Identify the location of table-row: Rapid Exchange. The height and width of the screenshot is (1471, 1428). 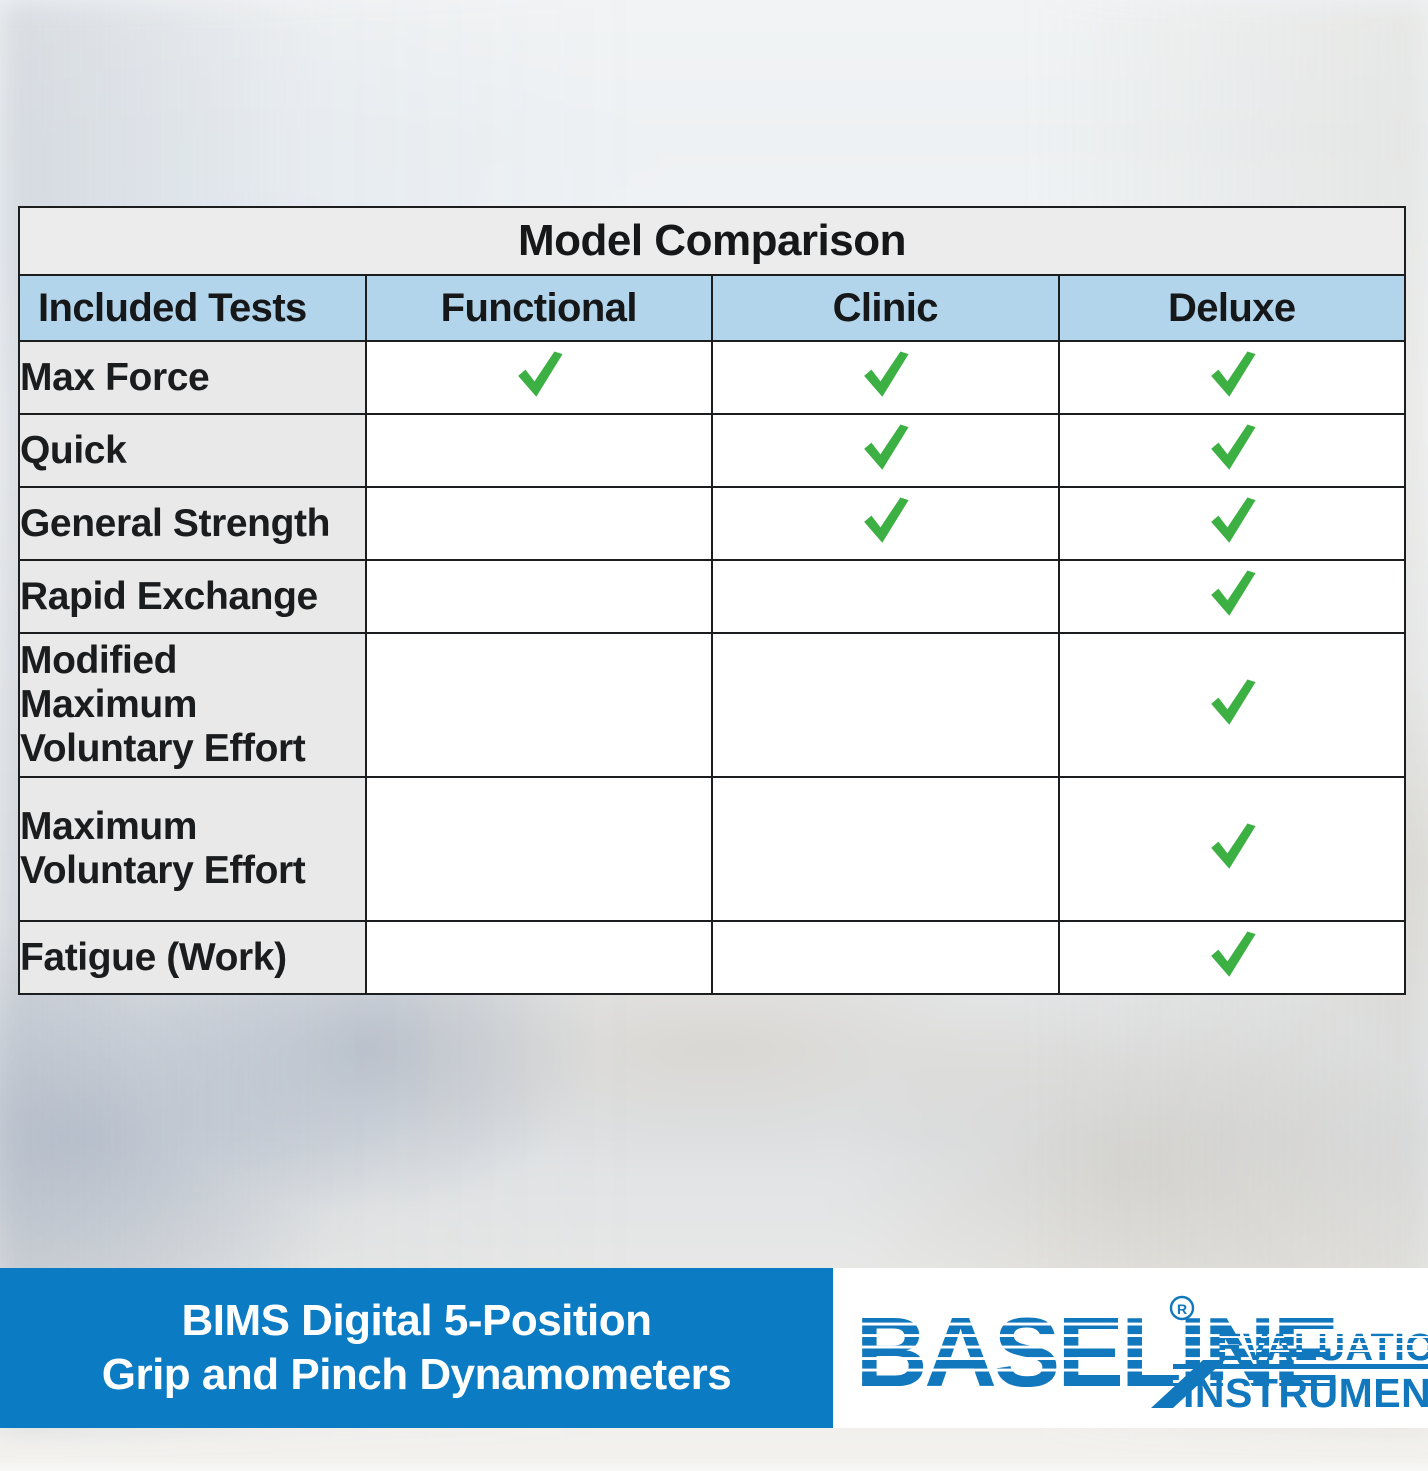
(712, 596).